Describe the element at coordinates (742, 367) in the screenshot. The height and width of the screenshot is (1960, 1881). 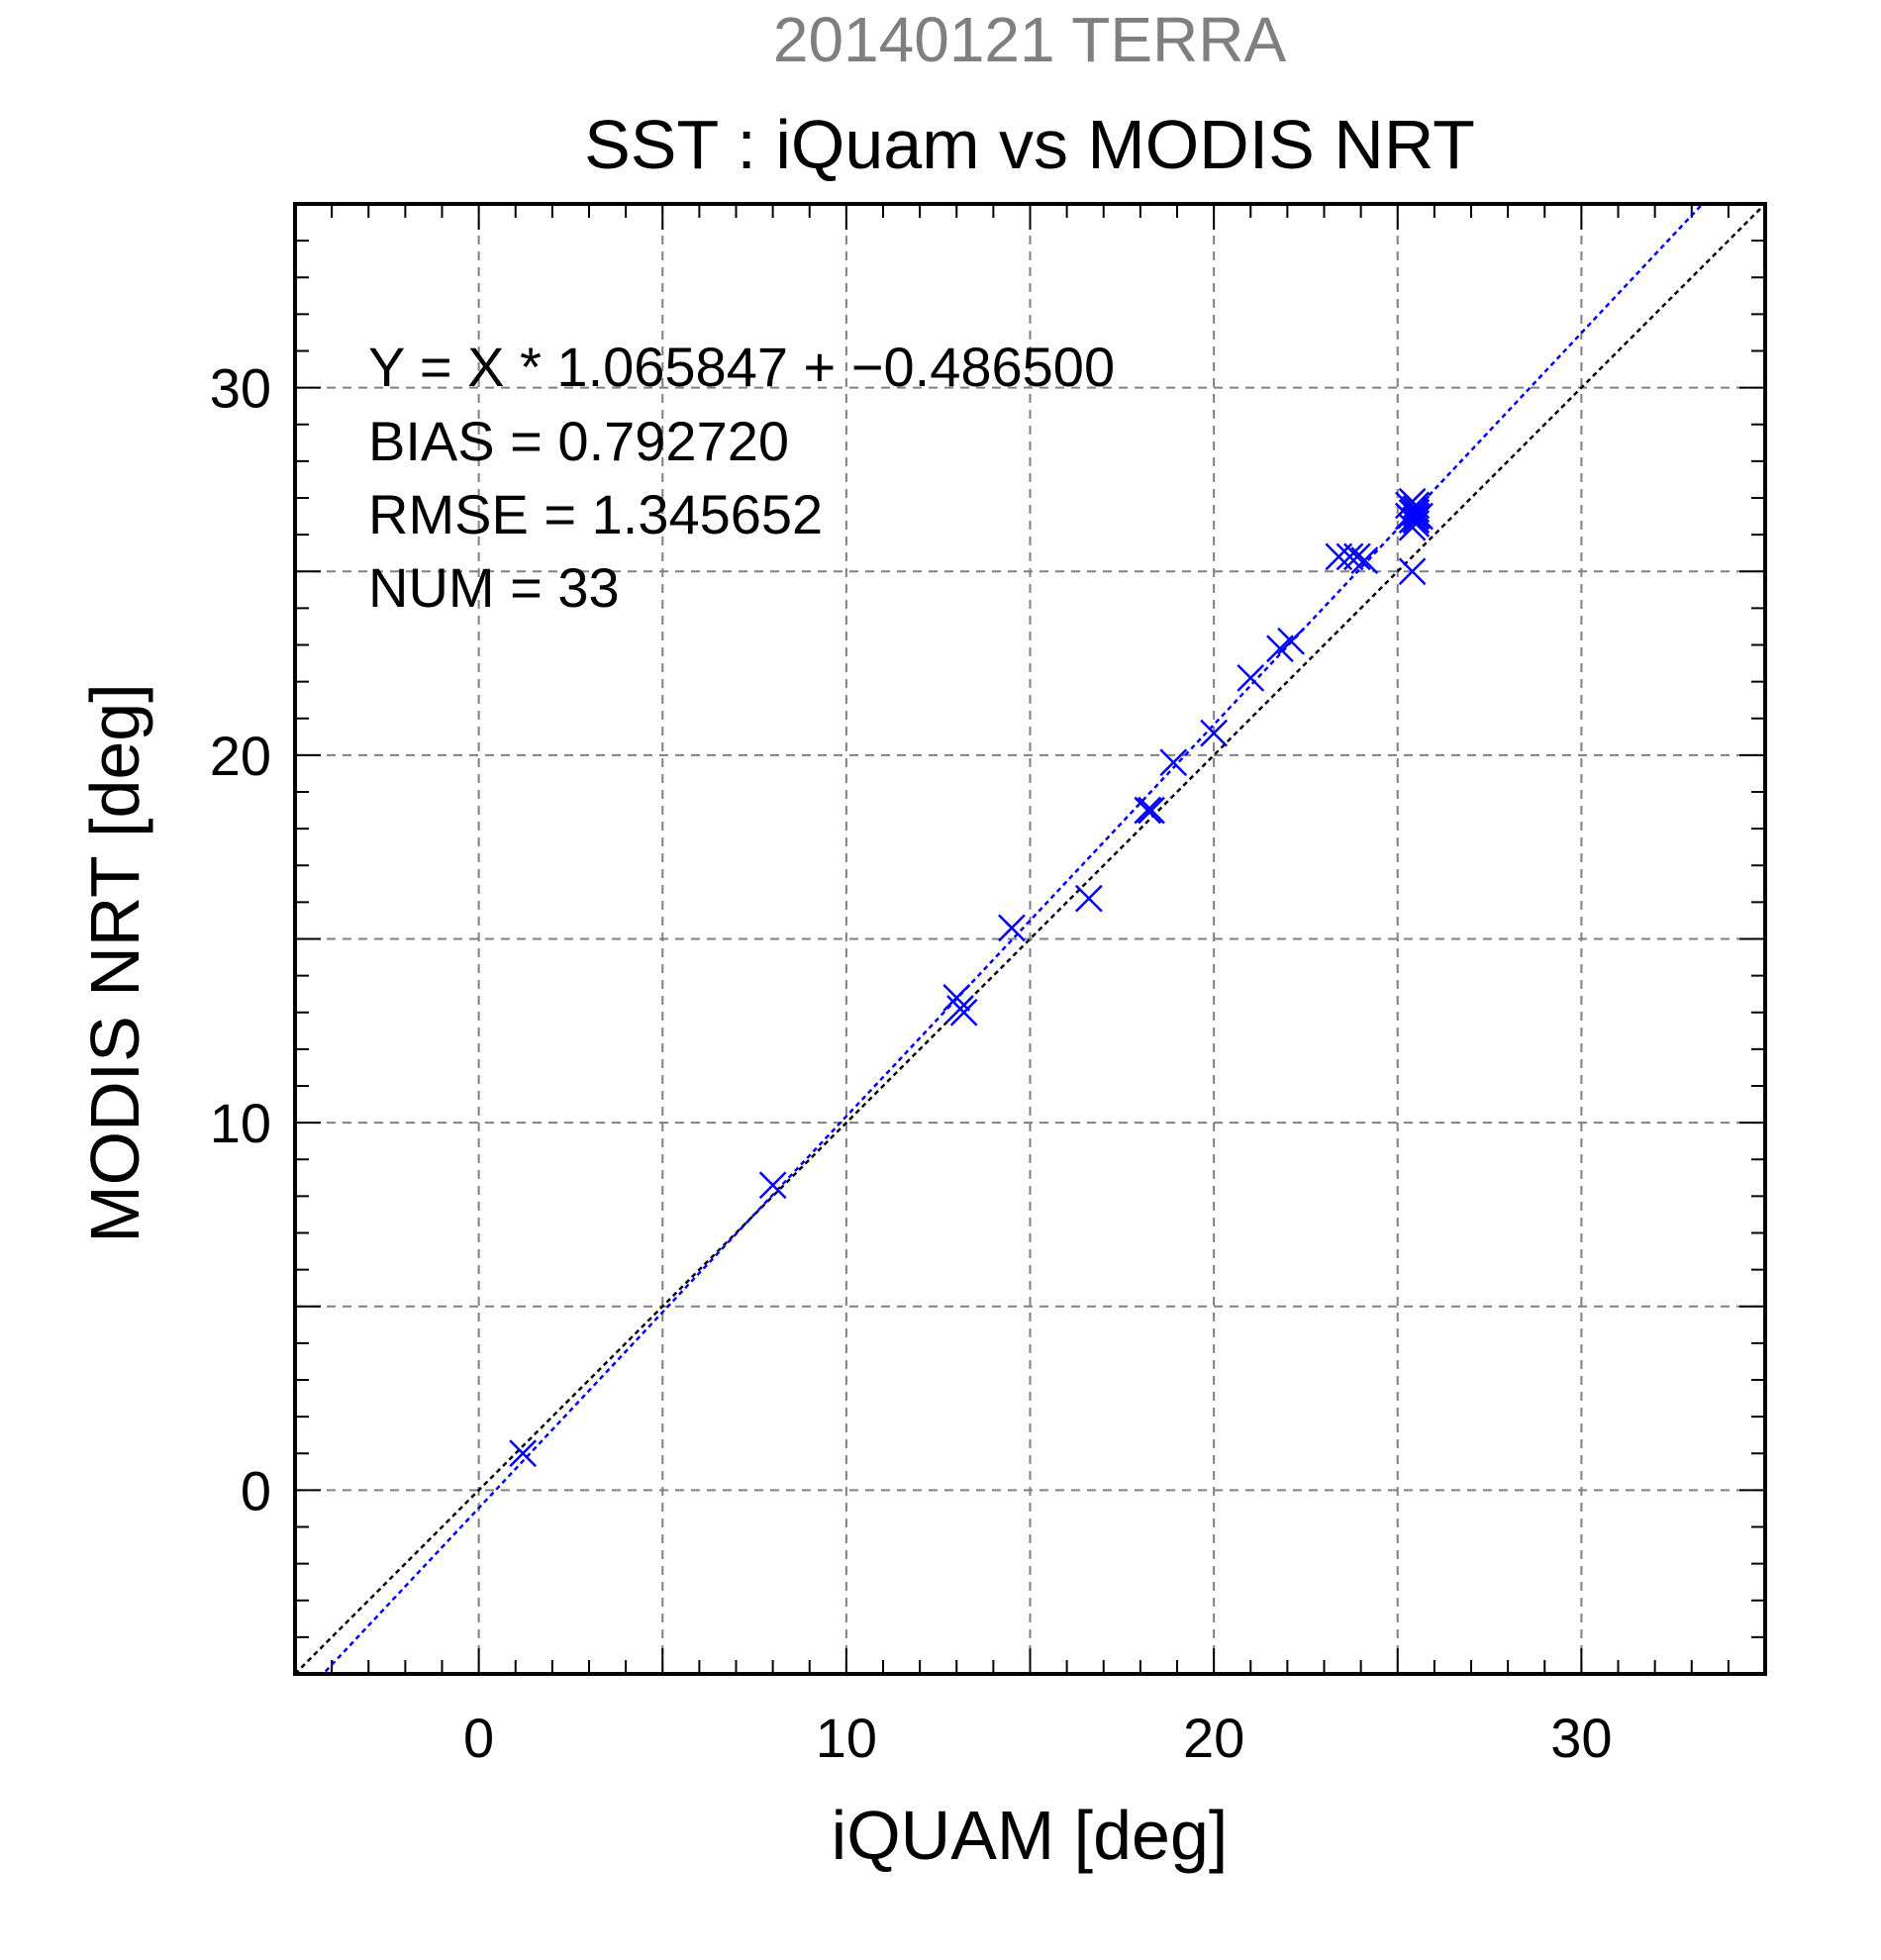
I see `fit-equation: Y = X * 1.065847 + −0.486500` at that location.